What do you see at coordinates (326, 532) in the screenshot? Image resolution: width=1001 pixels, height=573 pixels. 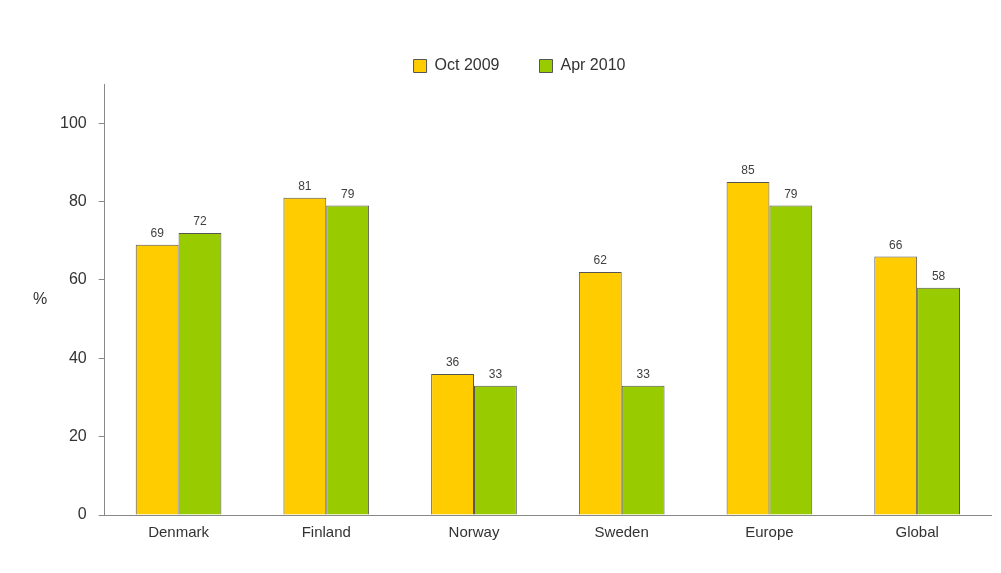 I see `x-tick-label: Finland` at bounding box center [326, 532].